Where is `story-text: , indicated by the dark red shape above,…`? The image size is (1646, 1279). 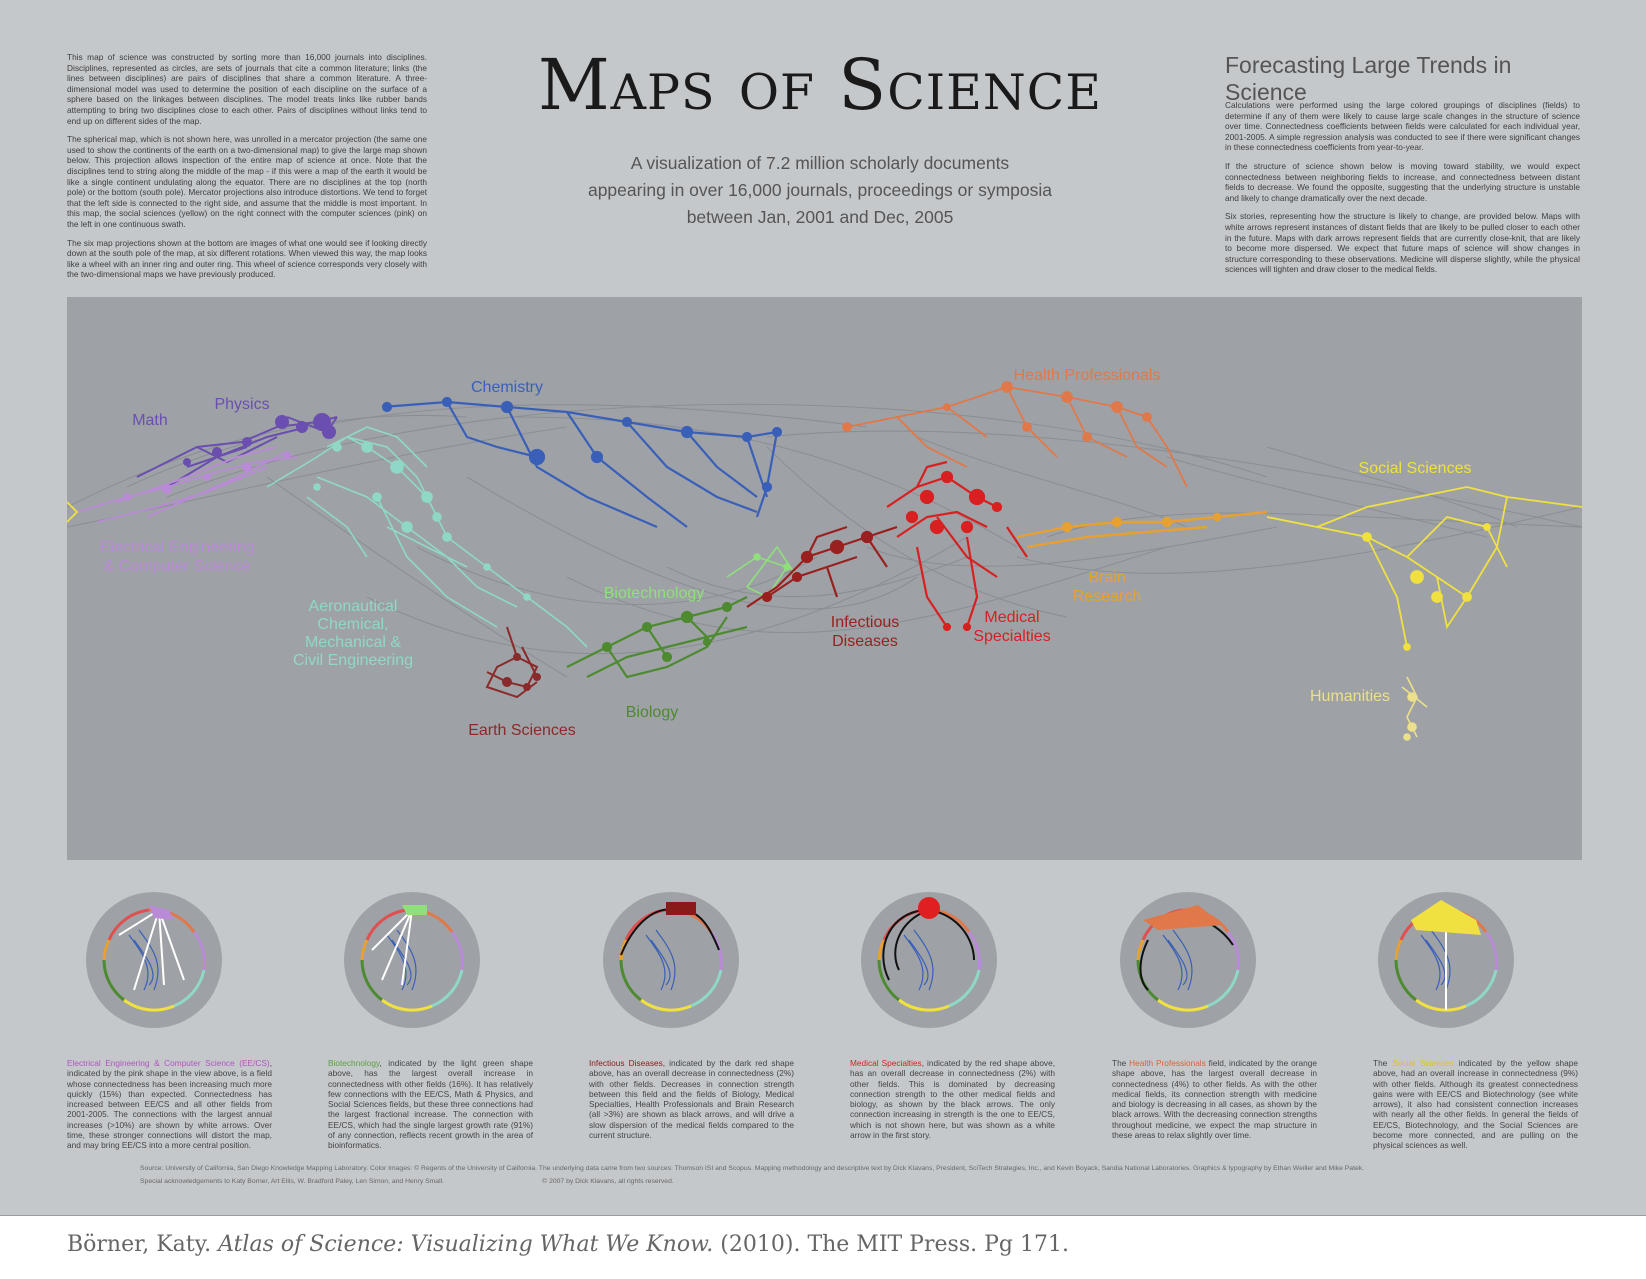 story-text: , indicated by the dark red shape above,… is located at coordinates (691, 1099).